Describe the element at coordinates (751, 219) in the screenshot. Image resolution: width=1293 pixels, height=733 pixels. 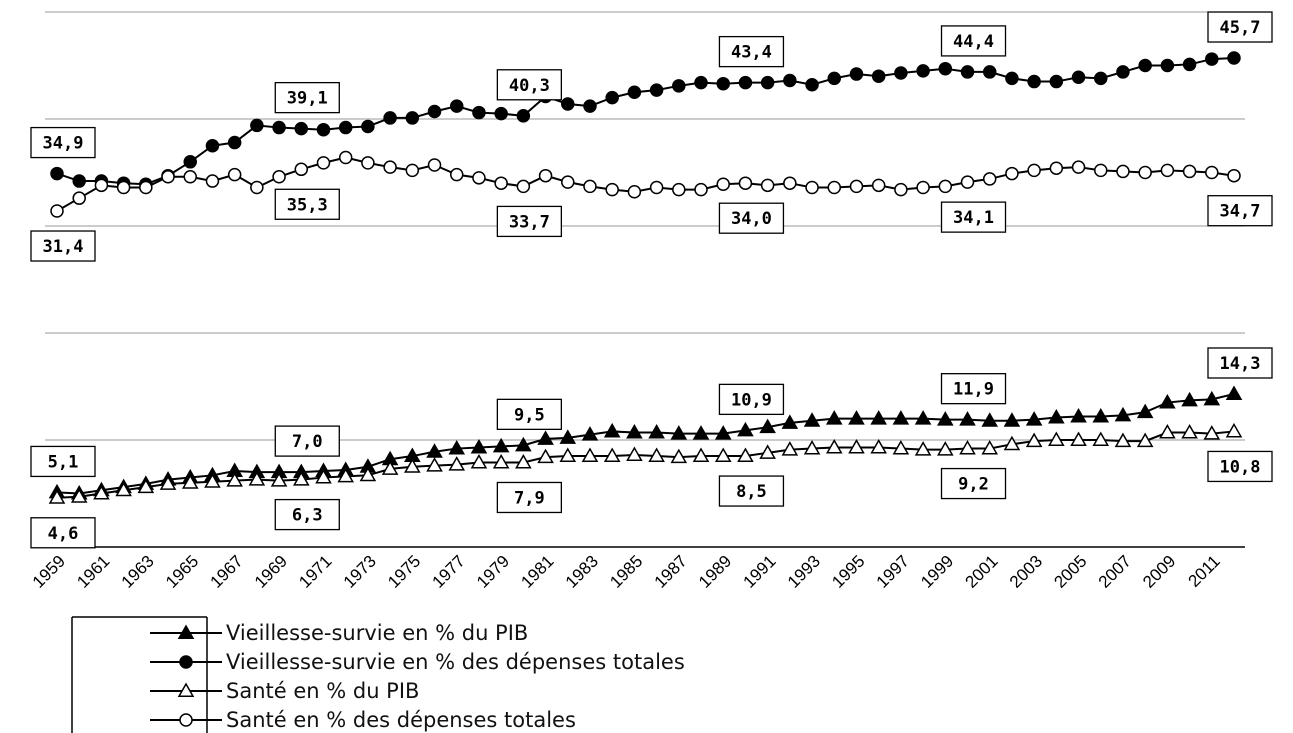
I see `value-label: 34,0` at that location.